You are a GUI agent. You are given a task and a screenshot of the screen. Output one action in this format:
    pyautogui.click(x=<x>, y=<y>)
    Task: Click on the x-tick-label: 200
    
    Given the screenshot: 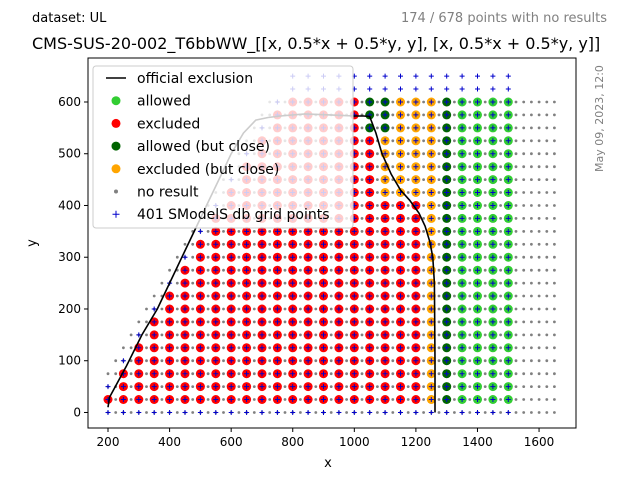 What is the action you would take?
    pyautogui.click(x=108, y=442)
    